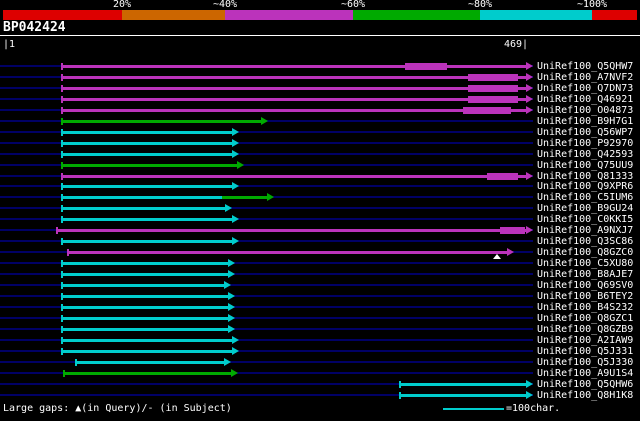 The width and height of the screenshot is (640, 421). What do you see at coordinates (585, 176) in the screenshot?
I see `hit-label: UniRef100_Q81333` at bounding box center [585, 176].